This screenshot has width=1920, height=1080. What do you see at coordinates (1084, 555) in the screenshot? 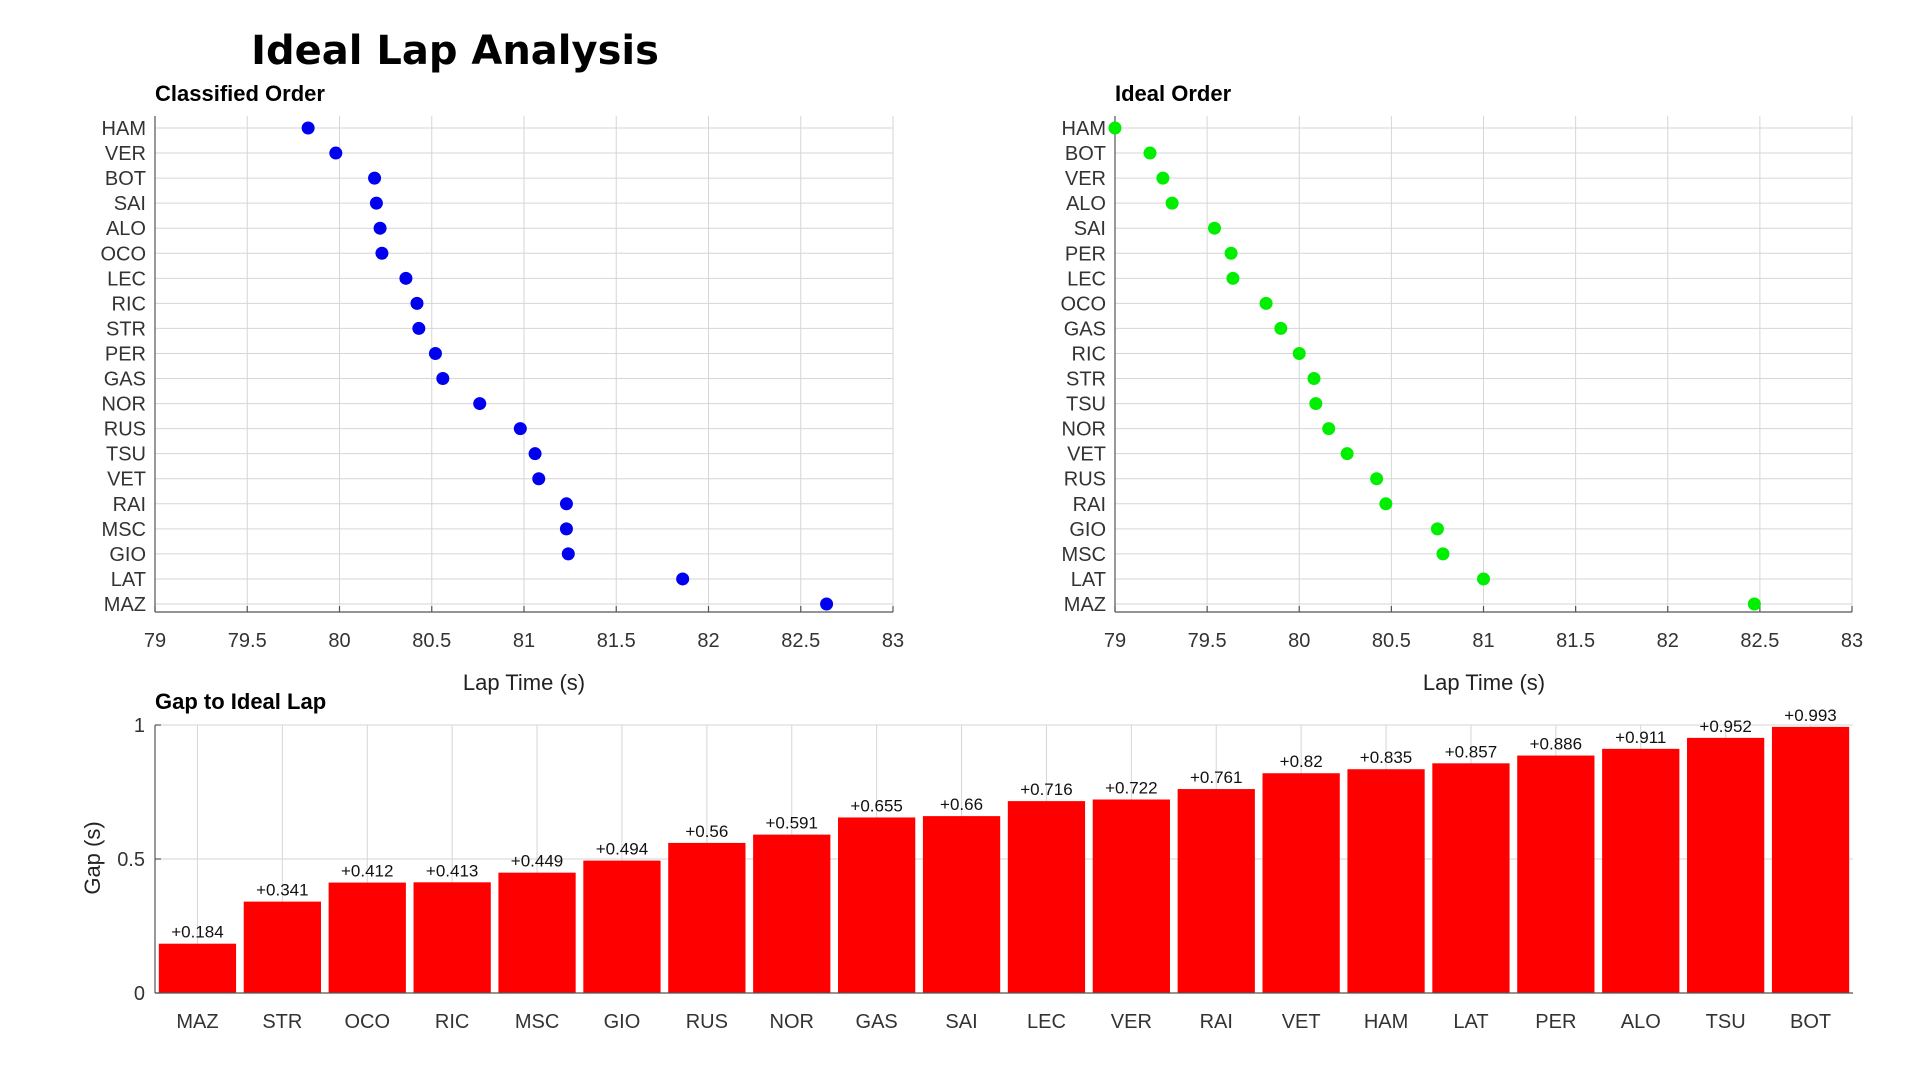
I see `y-category-label: MSC` at bounding box center [1084, 555].